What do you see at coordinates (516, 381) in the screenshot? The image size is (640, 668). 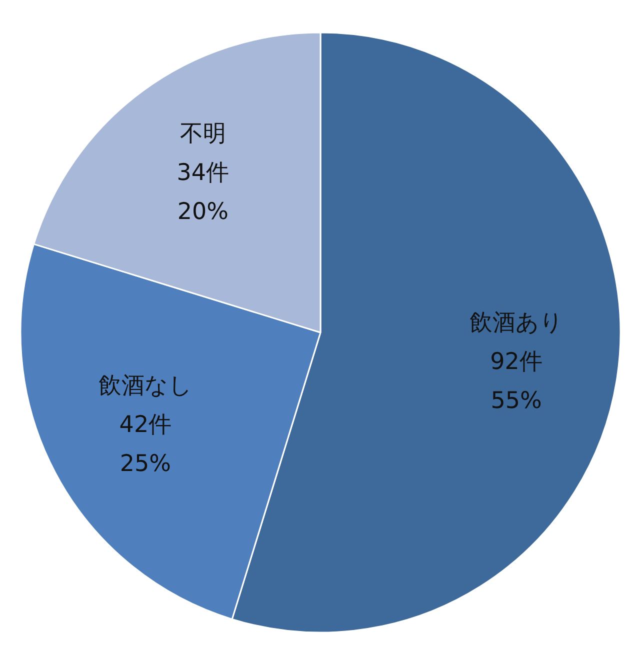 I see `data-label: 92件 55%` at bounding box center [516, 381].